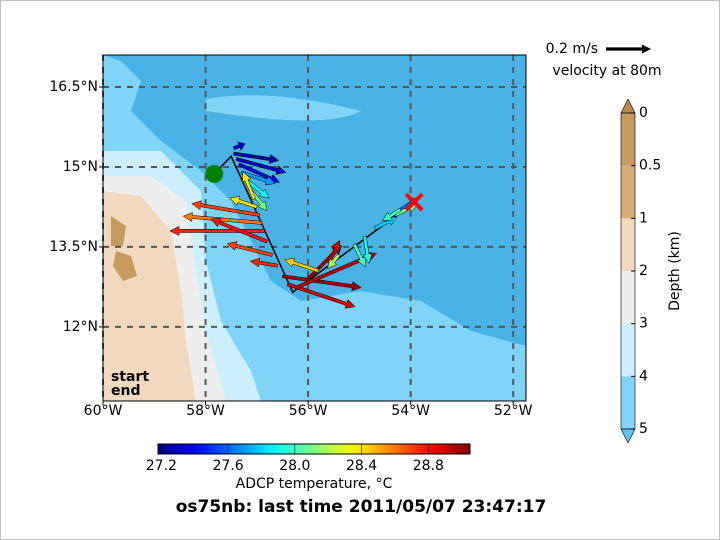  Describe the element at coordinates (513, 411) in the screenshot. I see `x-tick-label: 52°W` at that location.